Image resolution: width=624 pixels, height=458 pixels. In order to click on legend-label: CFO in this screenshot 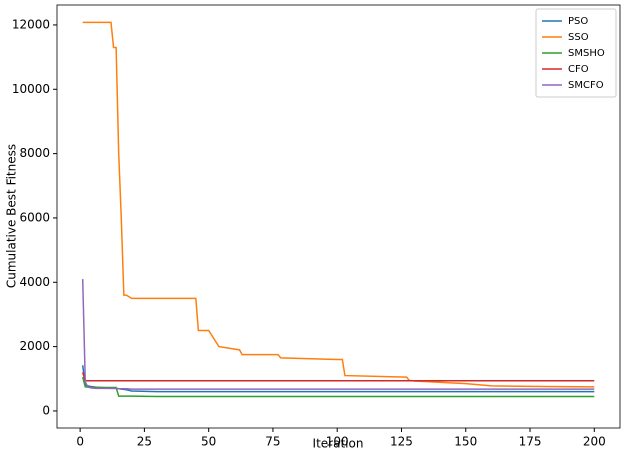, I will do `click(578, 69)`.